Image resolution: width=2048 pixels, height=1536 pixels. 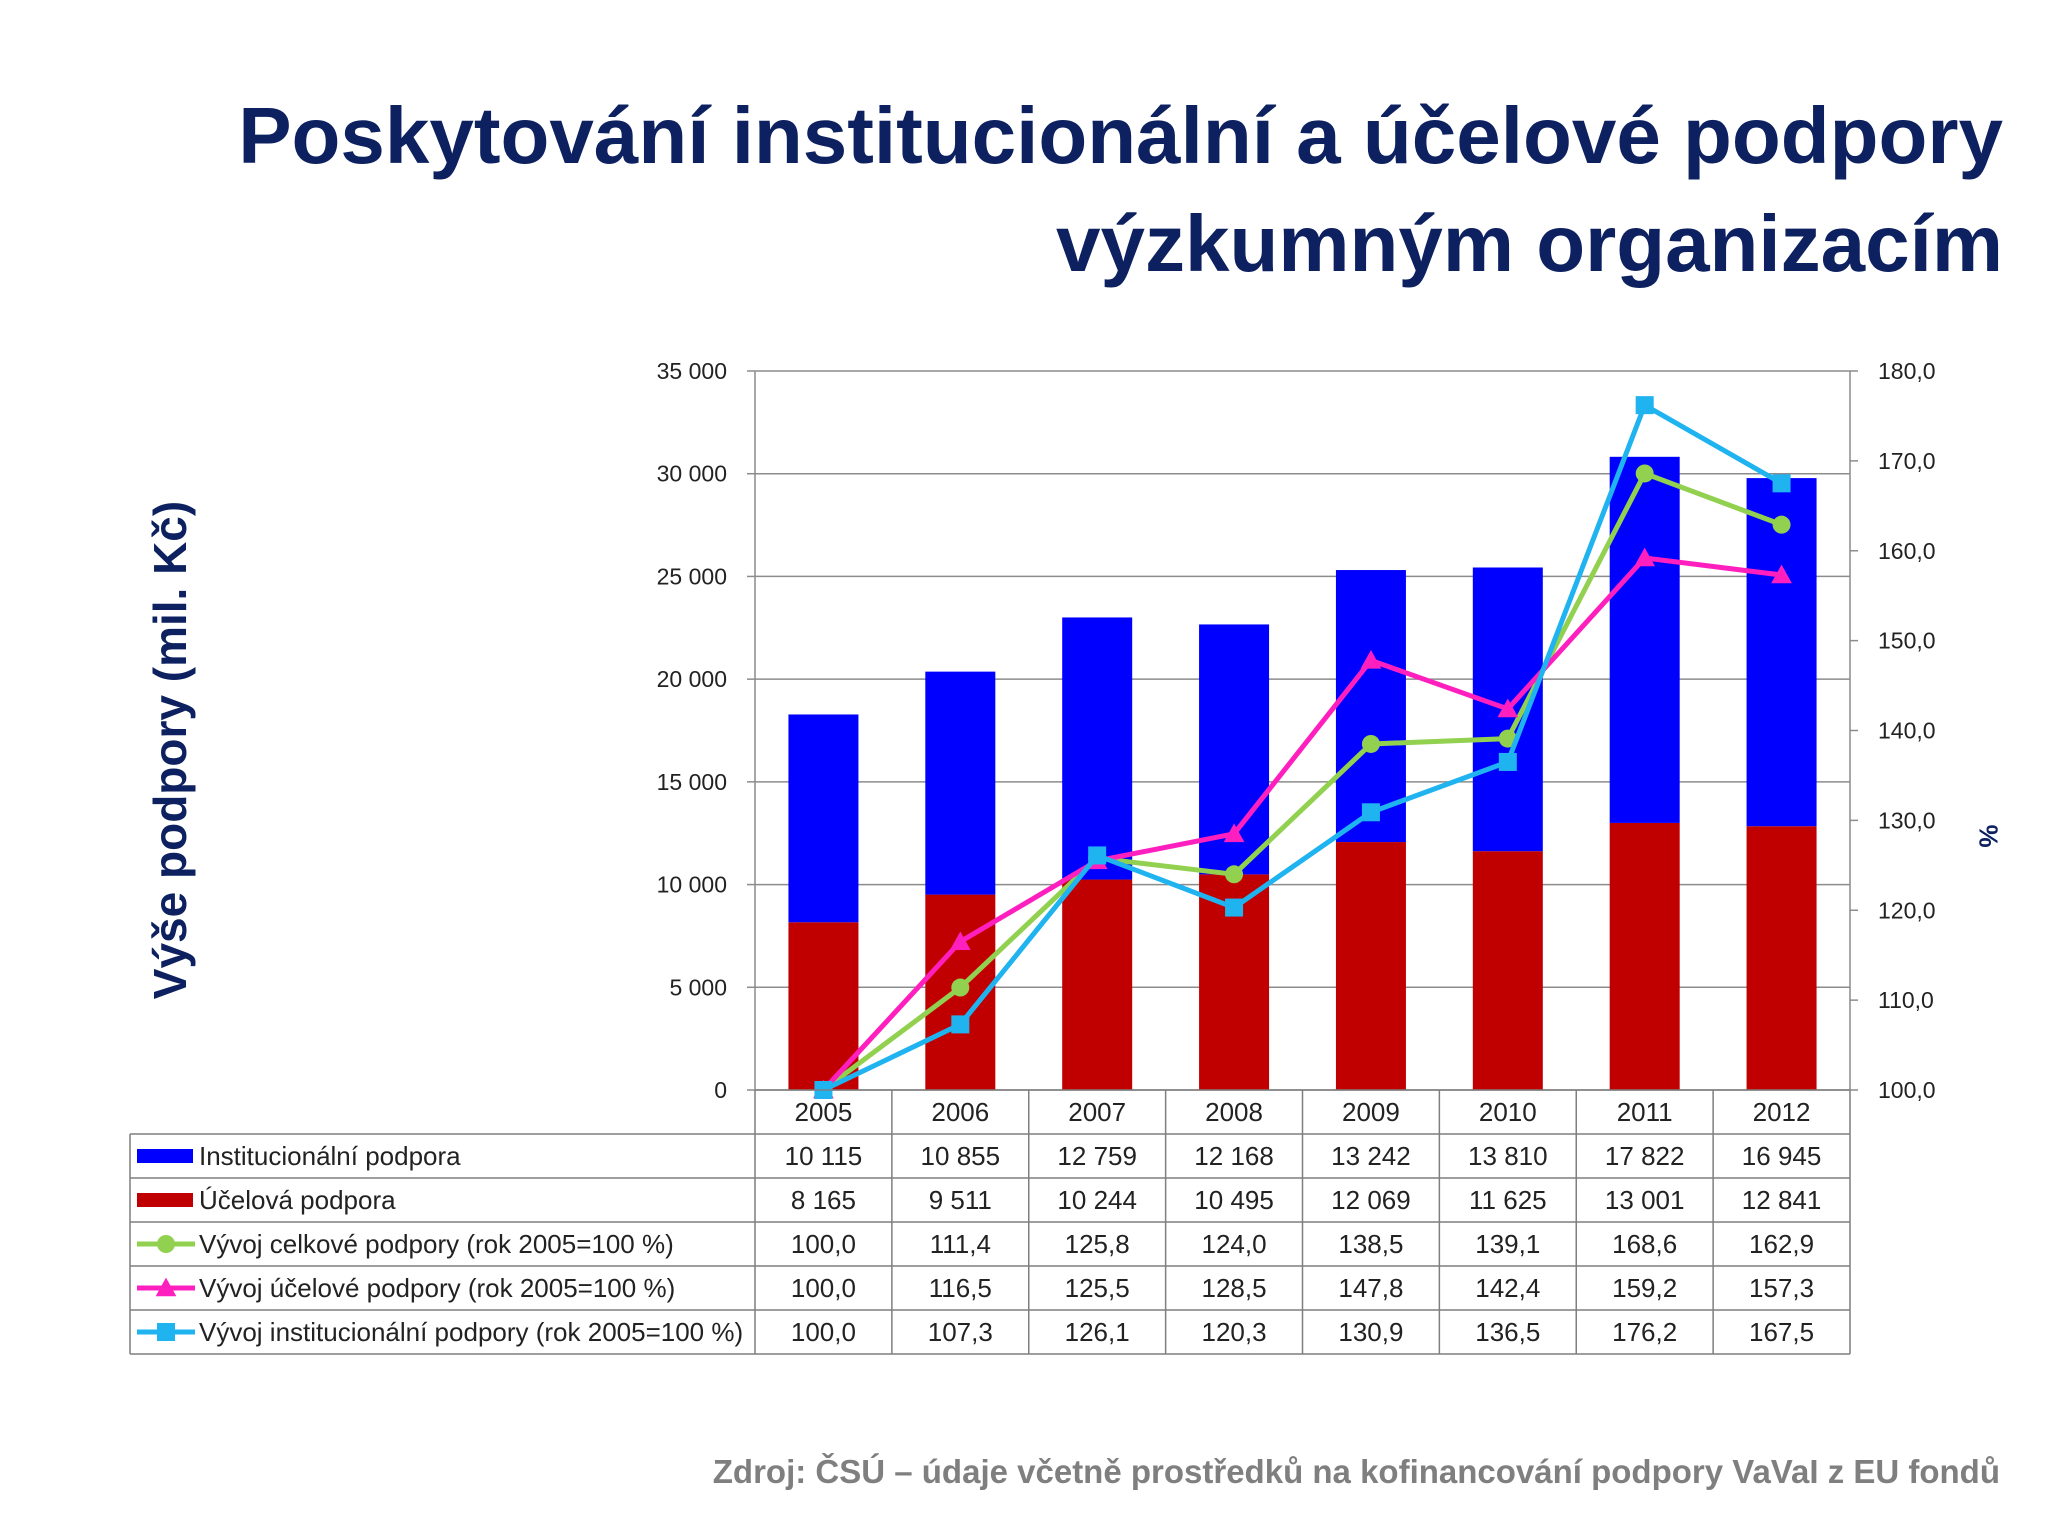 What do you see at coordinates (1644, 1288) in the screenshot?
I see `data-label: 159,2` at bounding box center [1644, 1288].